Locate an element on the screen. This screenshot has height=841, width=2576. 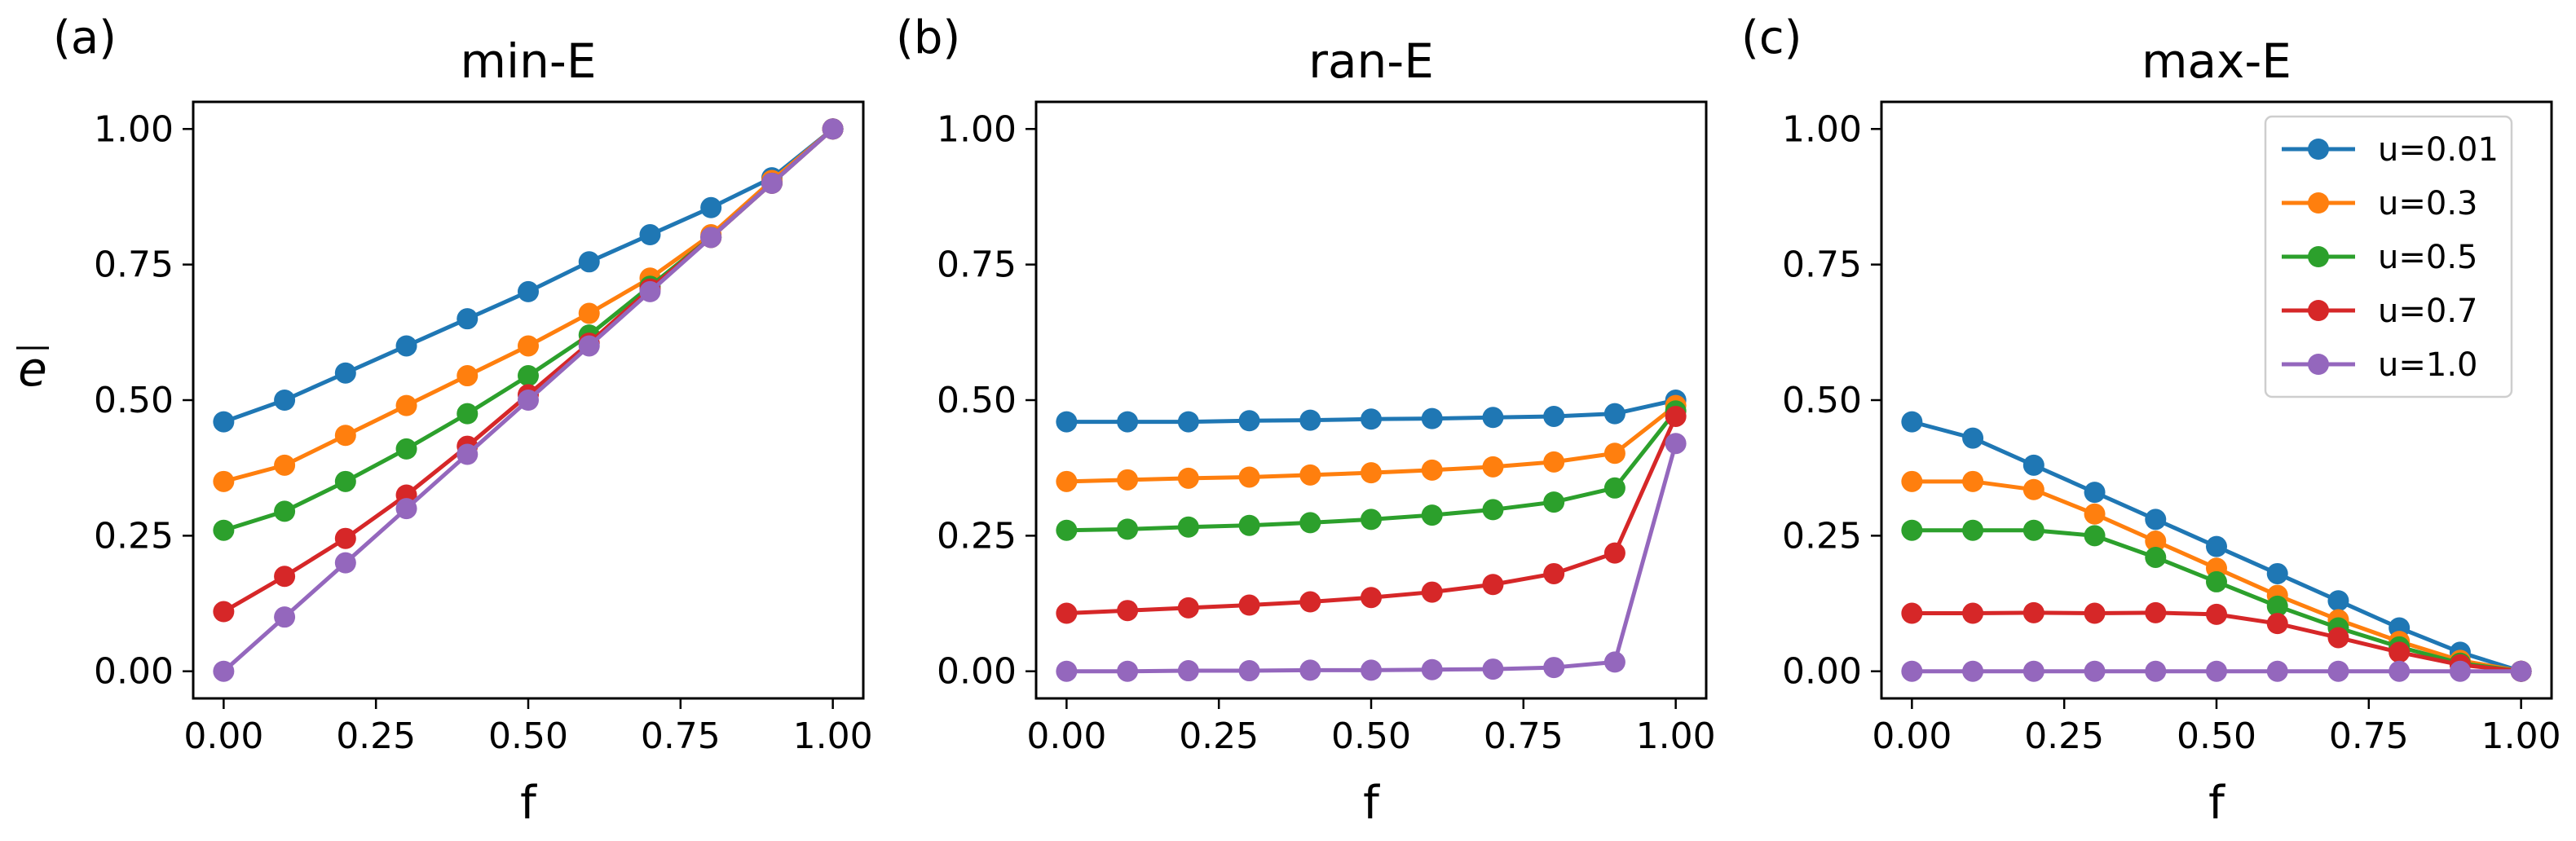
legend-label: u=0.01 is located at coordinates (2438, 150).